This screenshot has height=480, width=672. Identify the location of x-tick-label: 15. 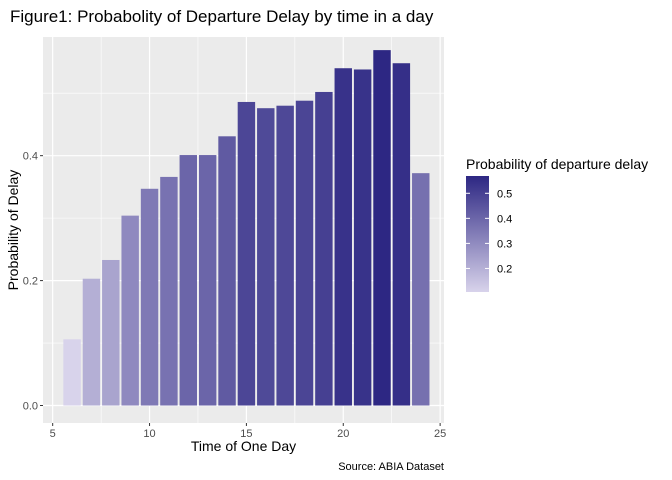
(246, 434).